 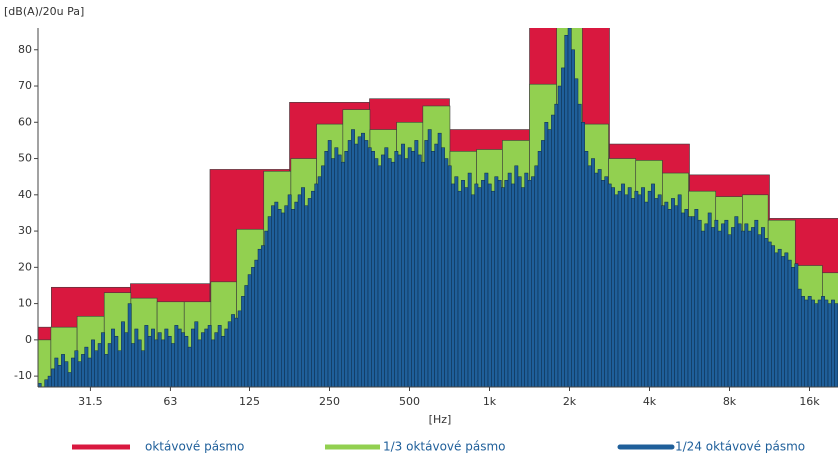 I want to click on y-axis-label: [dB(A)/20u Pa], so click(x=44, y=11).